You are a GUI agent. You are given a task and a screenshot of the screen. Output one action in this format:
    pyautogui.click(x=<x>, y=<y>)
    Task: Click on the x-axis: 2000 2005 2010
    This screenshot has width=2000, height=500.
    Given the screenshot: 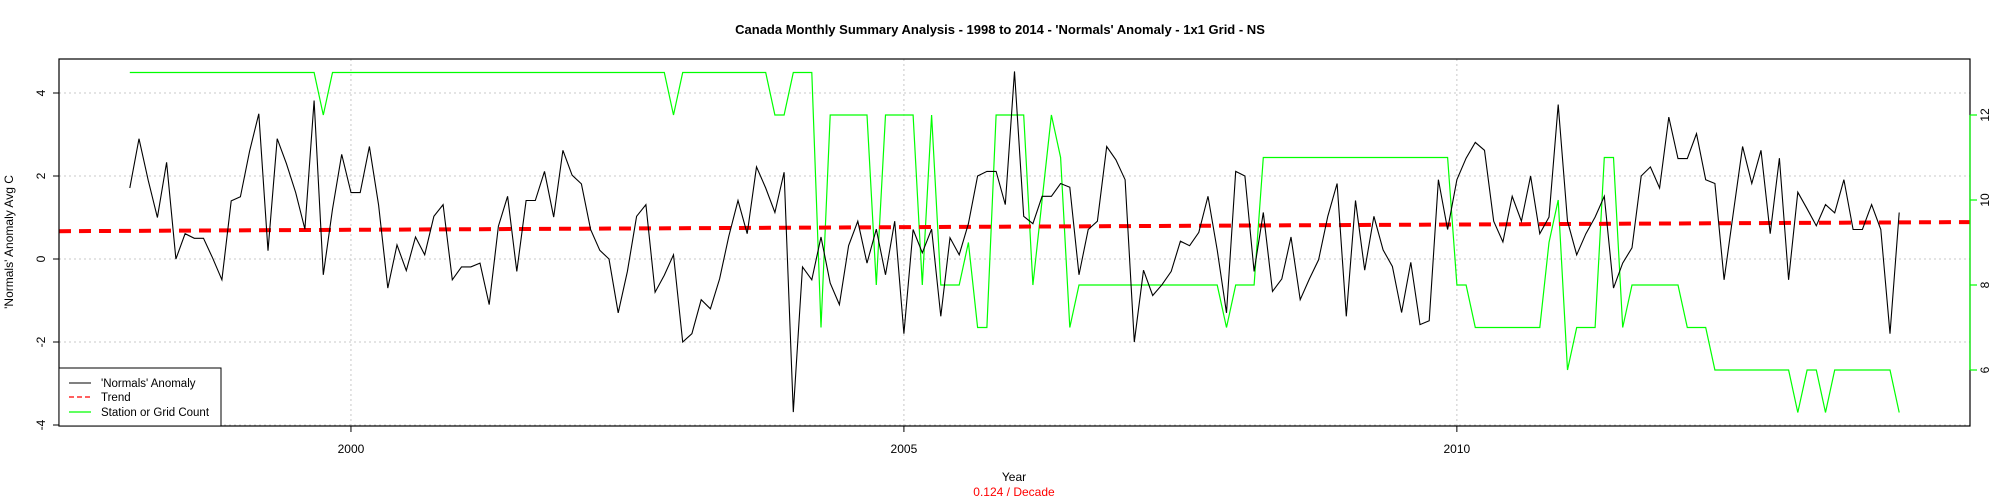 What is the action you would take?
    pyautogui.click(x=904, y=441)
    